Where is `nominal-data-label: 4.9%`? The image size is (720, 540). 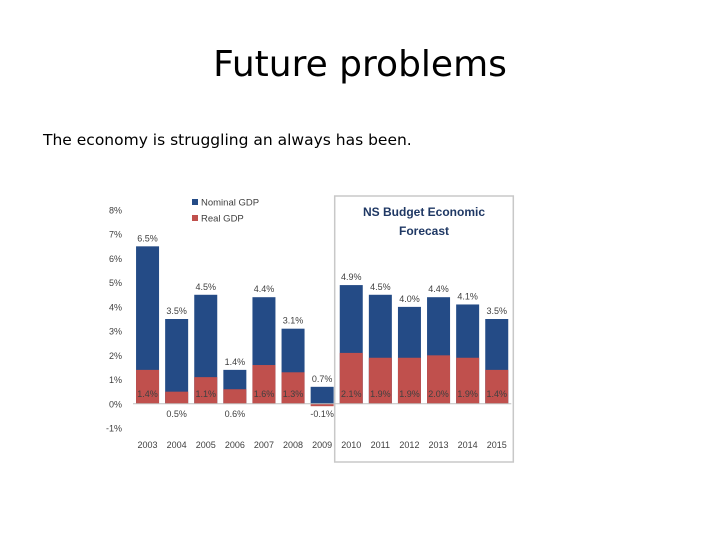
nominal-data-label: 4.9% is located at coordinates (351, 277).